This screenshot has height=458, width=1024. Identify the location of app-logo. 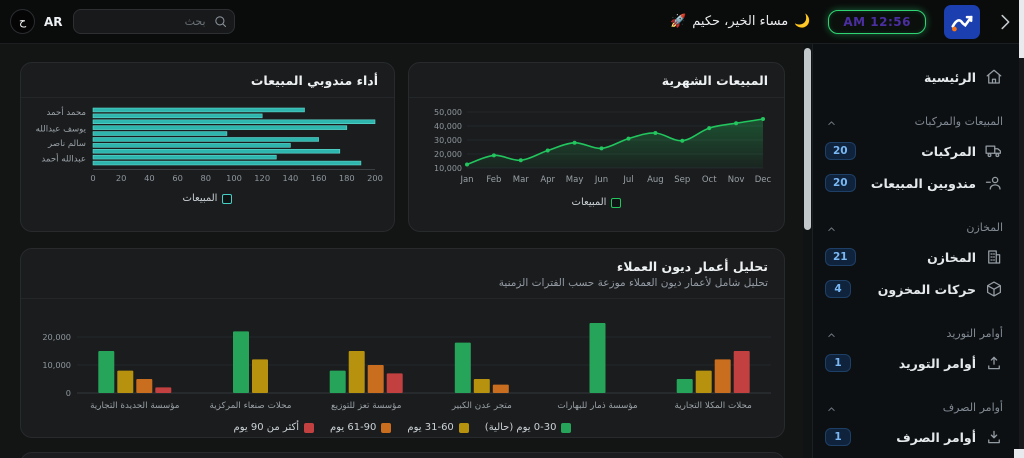
(962, 21).